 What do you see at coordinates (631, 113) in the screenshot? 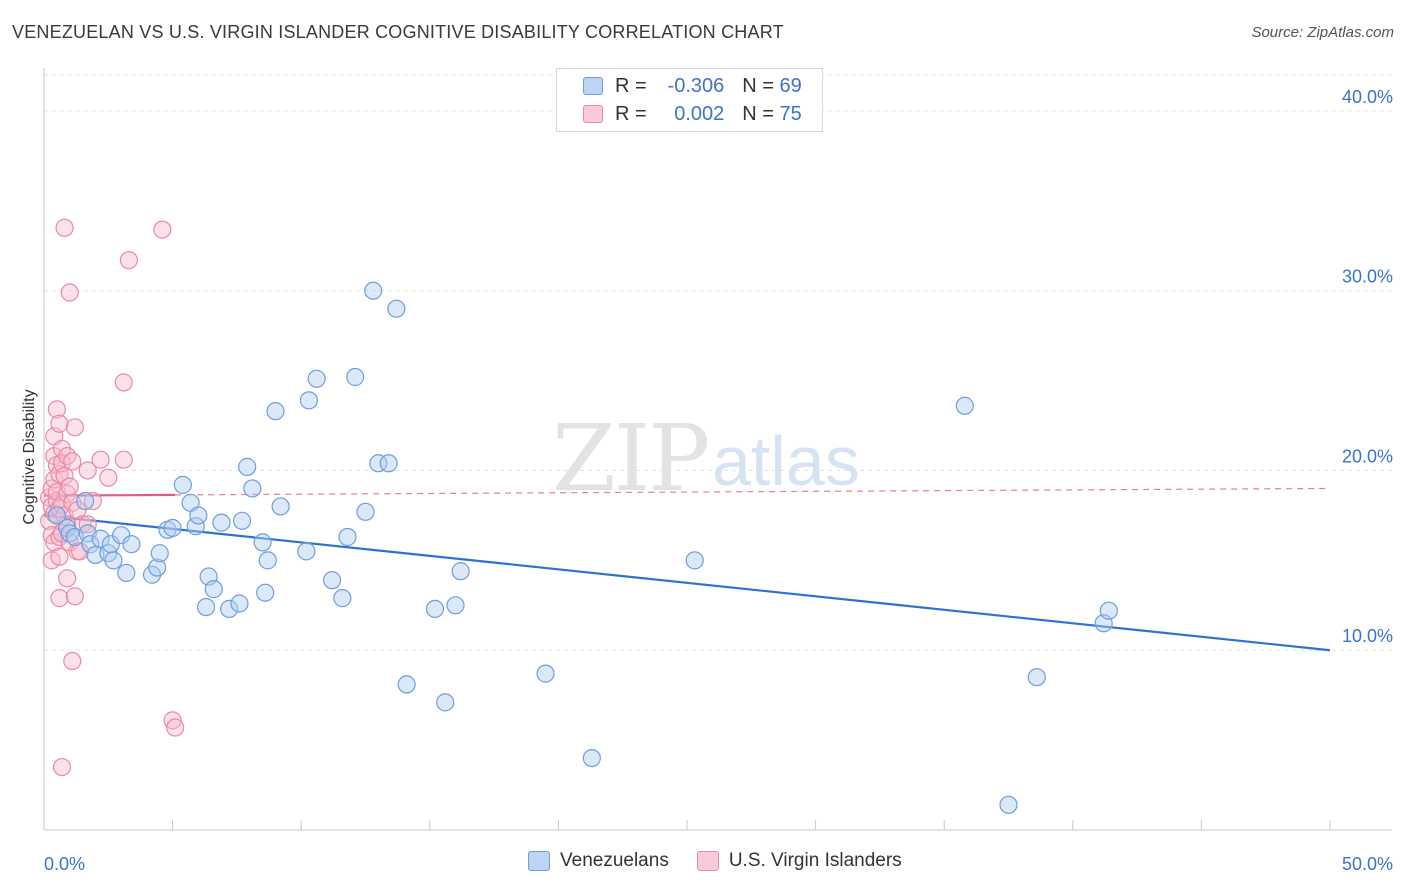
I see `r-label: R =` at bounding box center [631, 113].